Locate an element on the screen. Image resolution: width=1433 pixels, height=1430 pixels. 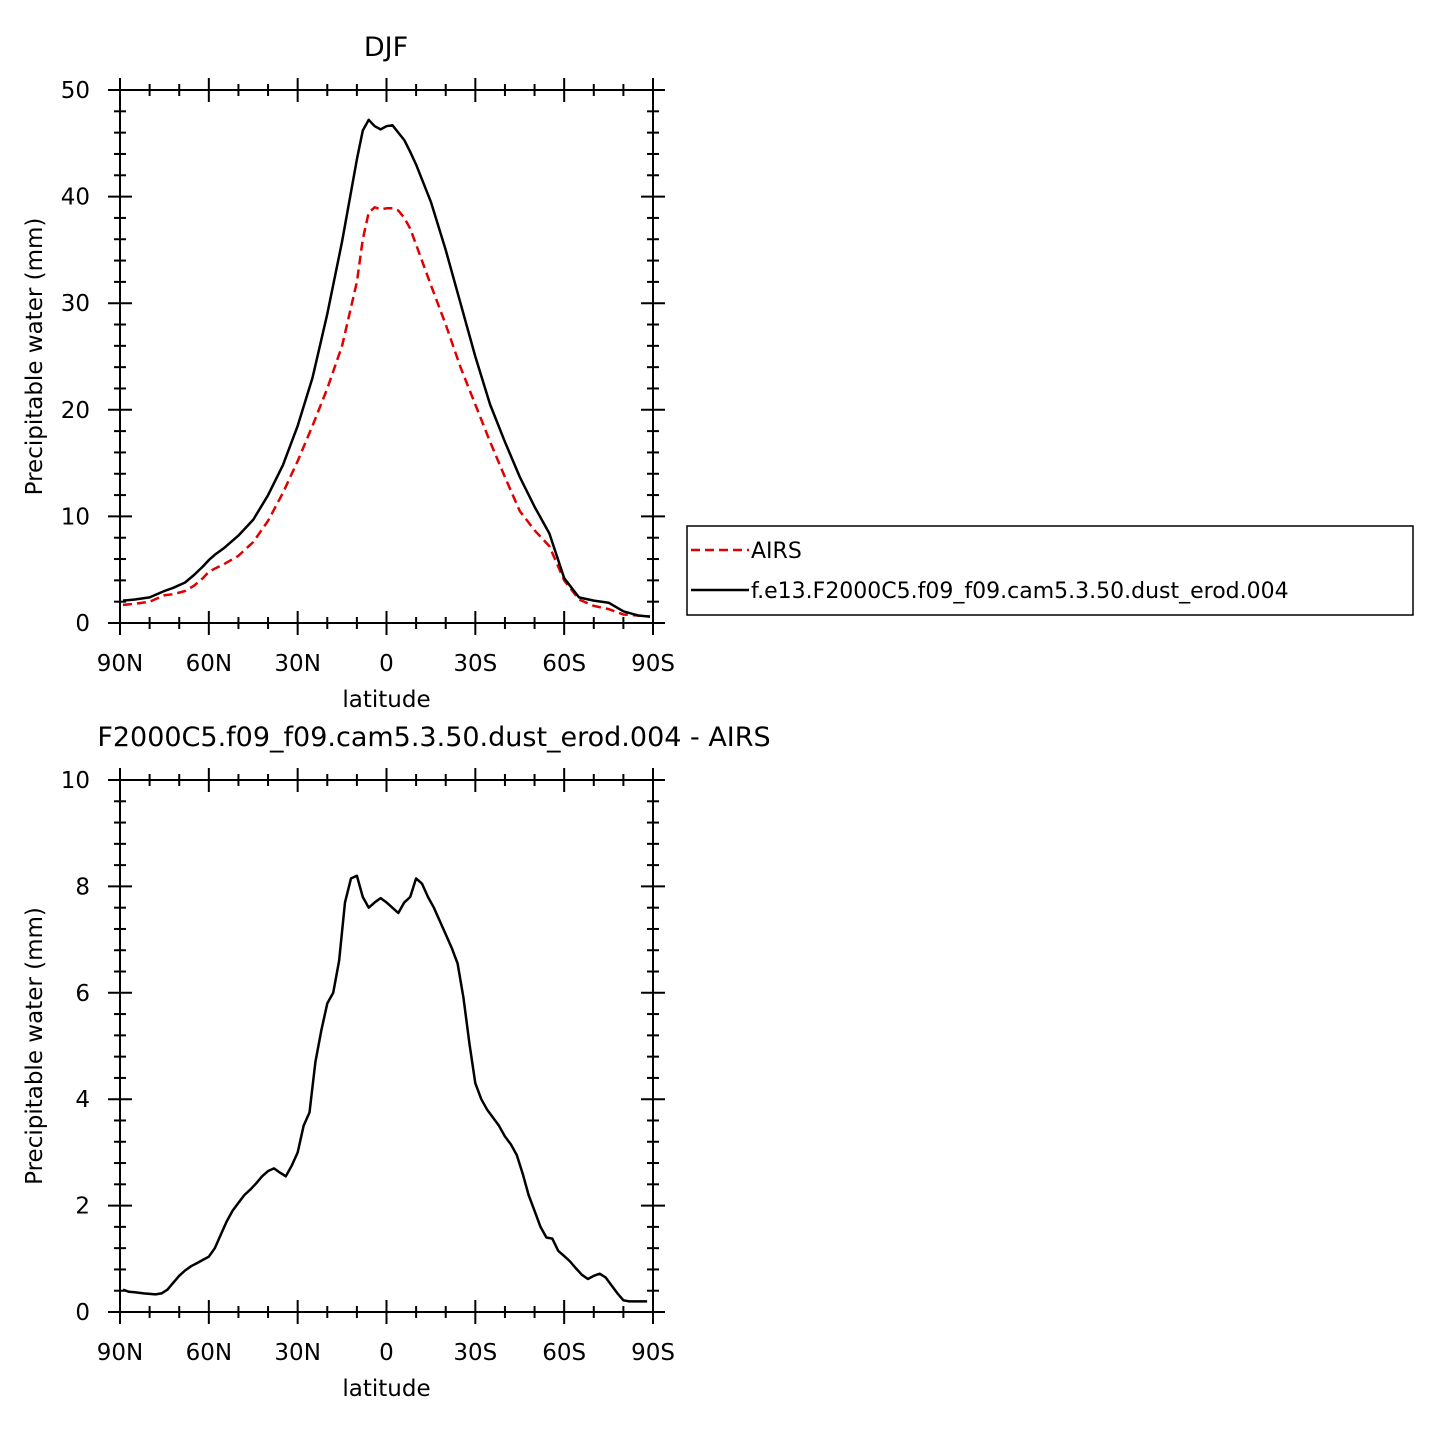
y-tick-label: 20 is located at coordinates (75, 411).